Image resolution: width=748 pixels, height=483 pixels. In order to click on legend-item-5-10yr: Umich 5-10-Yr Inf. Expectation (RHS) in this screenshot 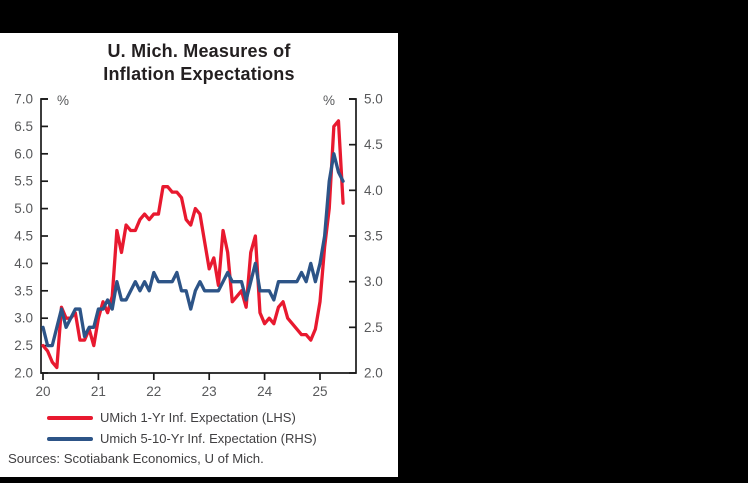, I will do `click(222, 438)`.